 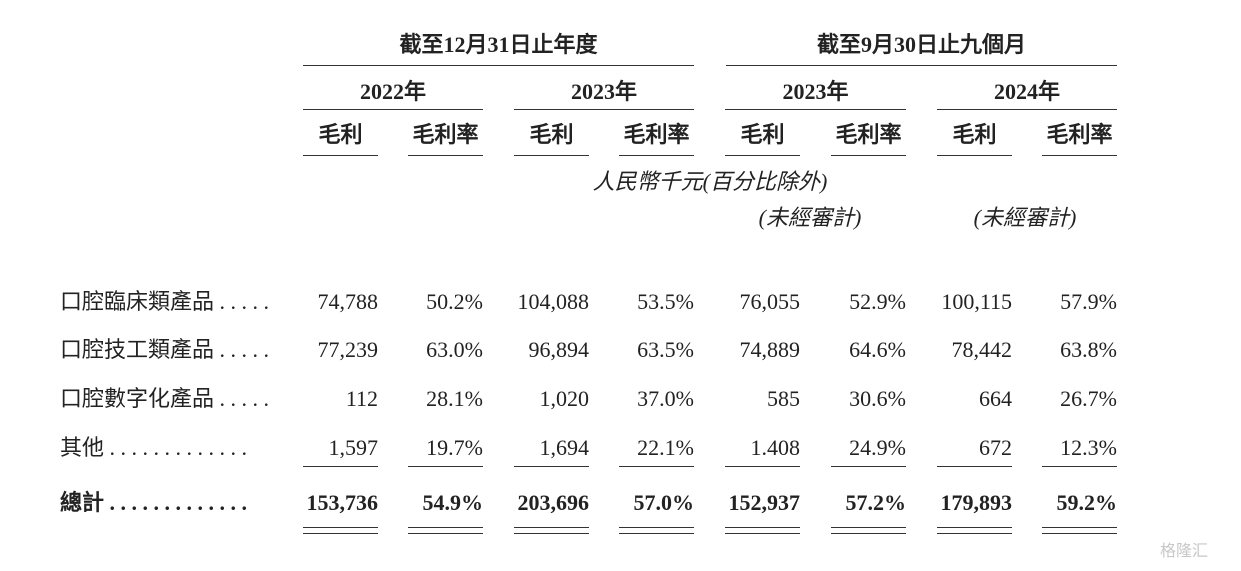 What do you see at coordinates (553, 502) in the screenshot?
I see `total-cell: 203,696` at bounding box center [553, 502].